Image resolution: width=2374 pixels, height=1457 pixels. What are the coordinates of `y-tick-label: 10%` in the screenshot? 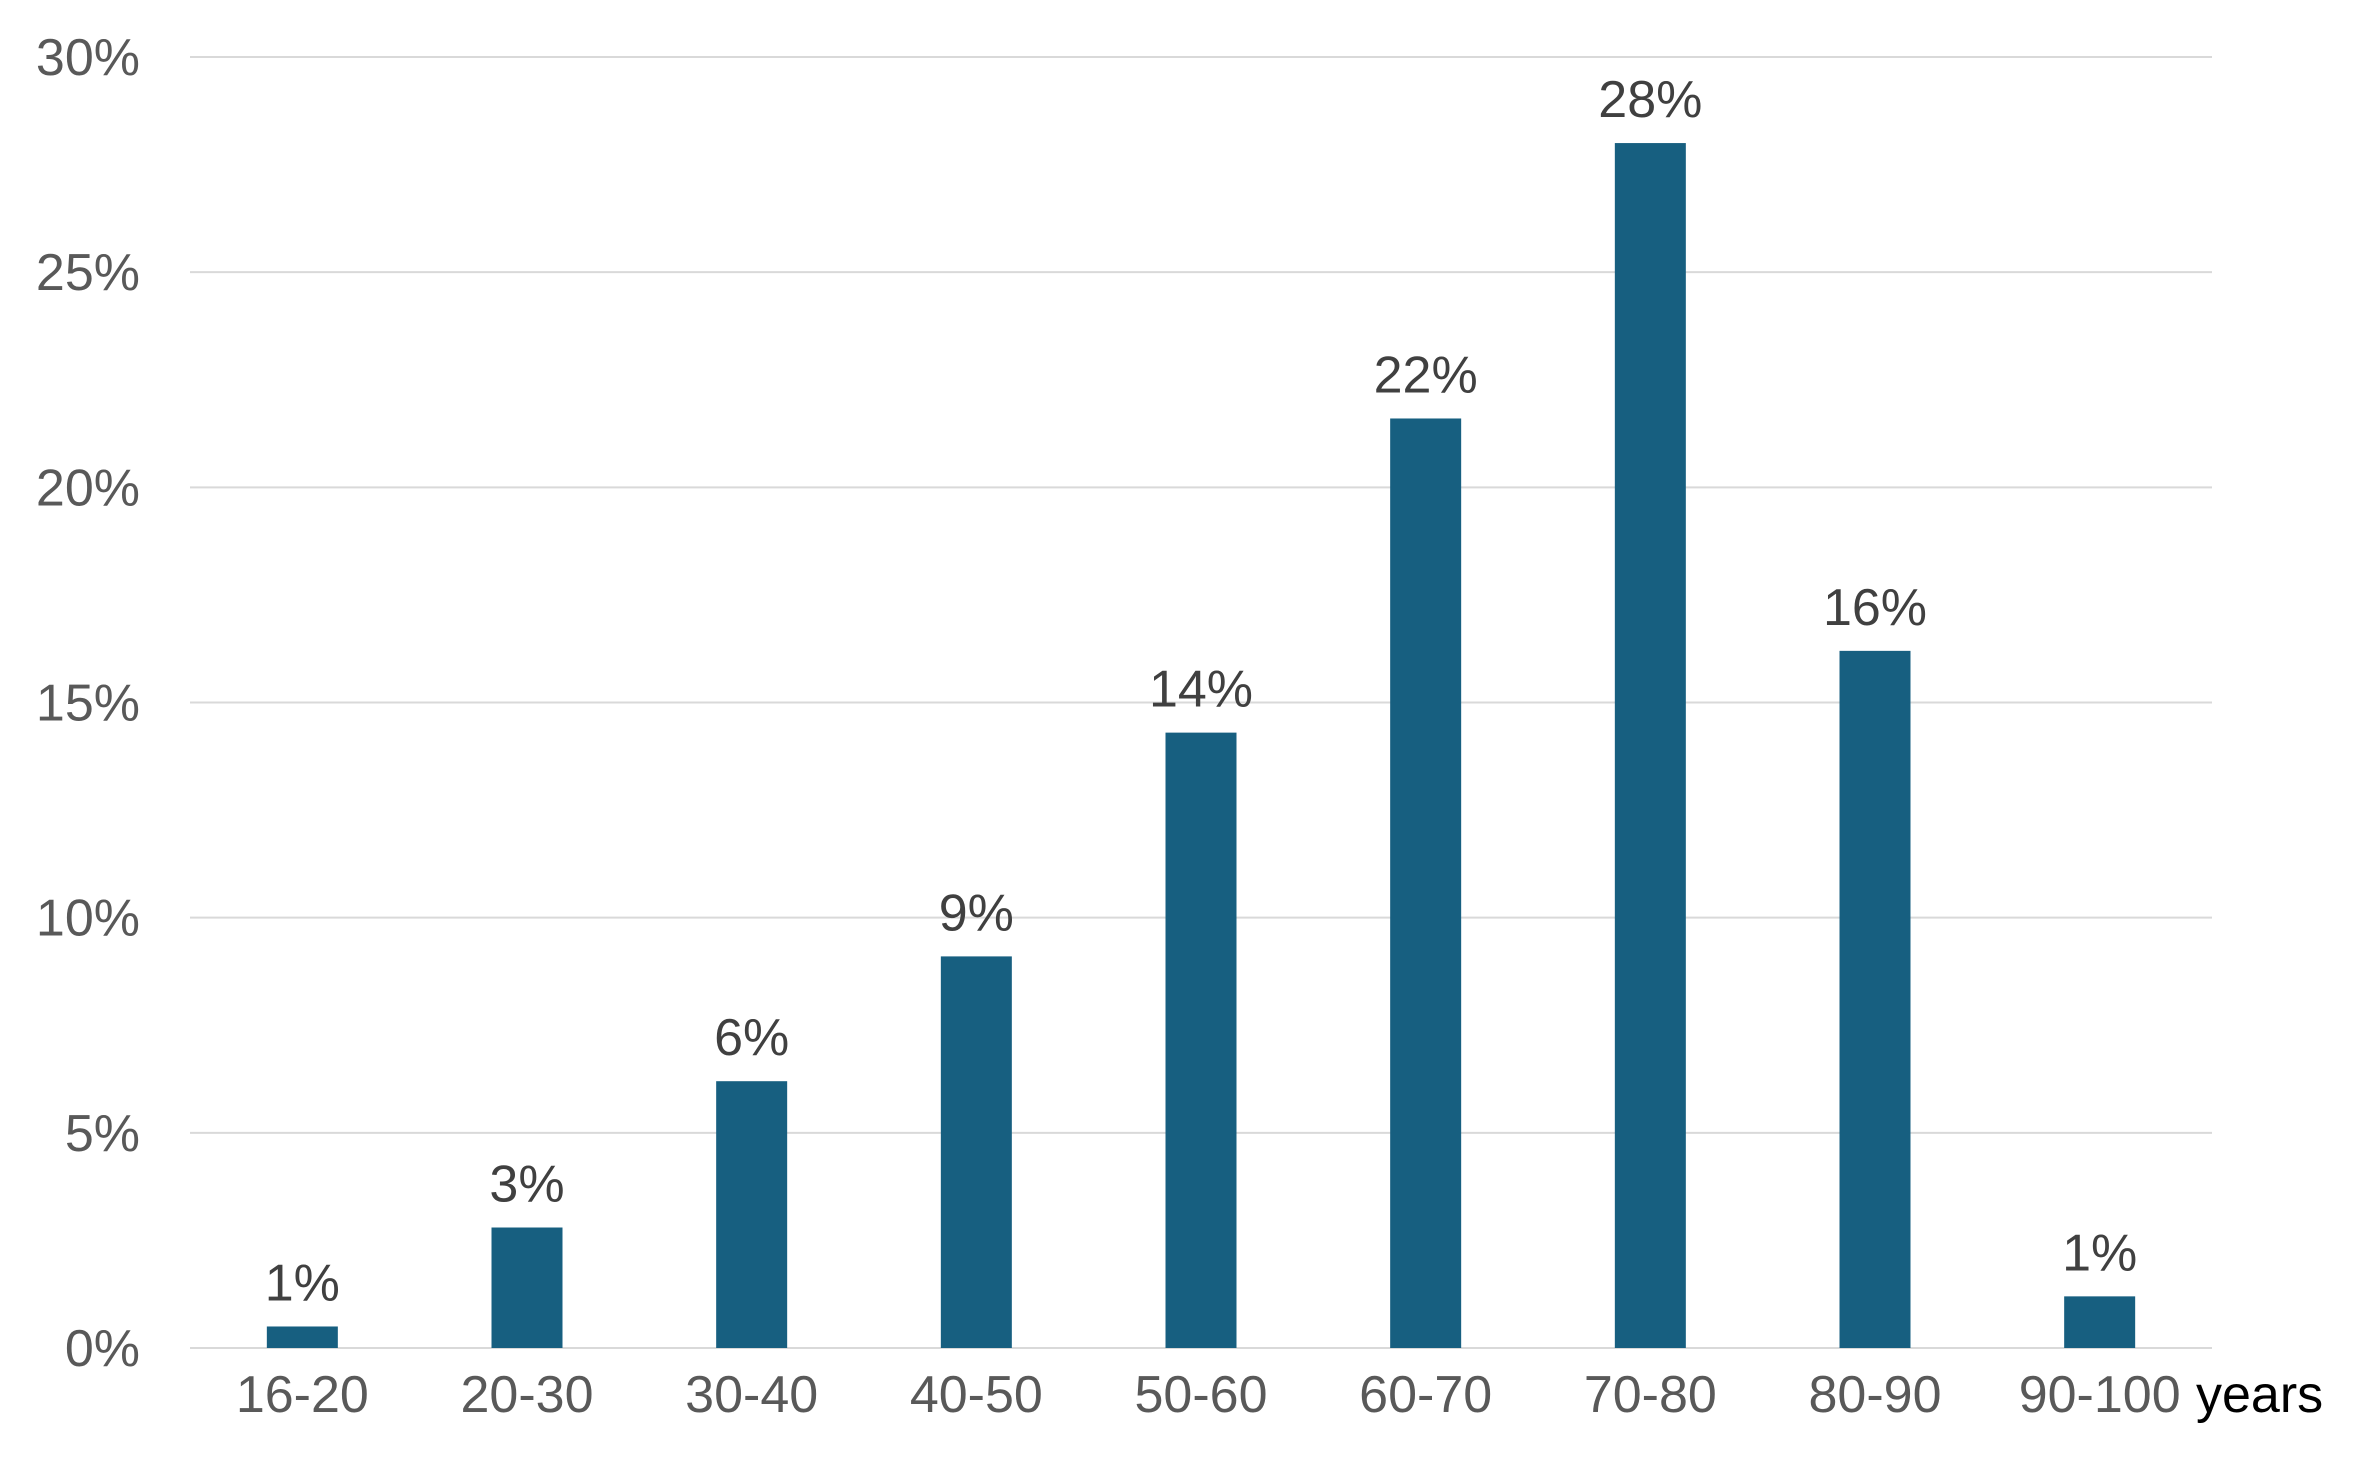 It's located at (88, 919).